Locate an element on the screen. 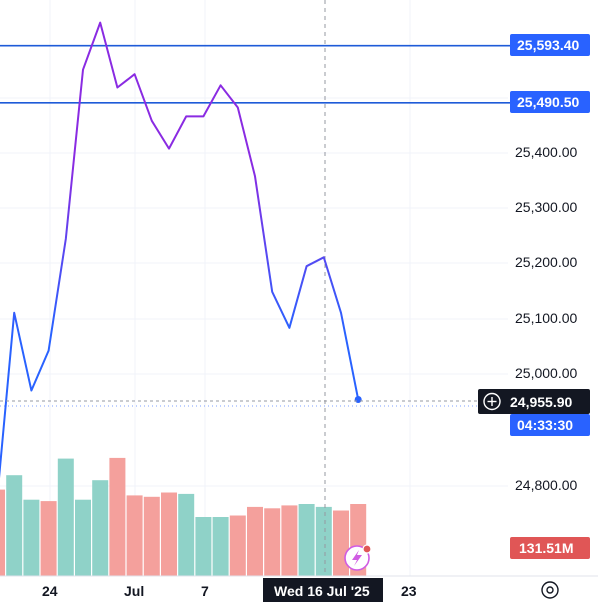  x-tick: 7 is located at coordinates (205, 591).